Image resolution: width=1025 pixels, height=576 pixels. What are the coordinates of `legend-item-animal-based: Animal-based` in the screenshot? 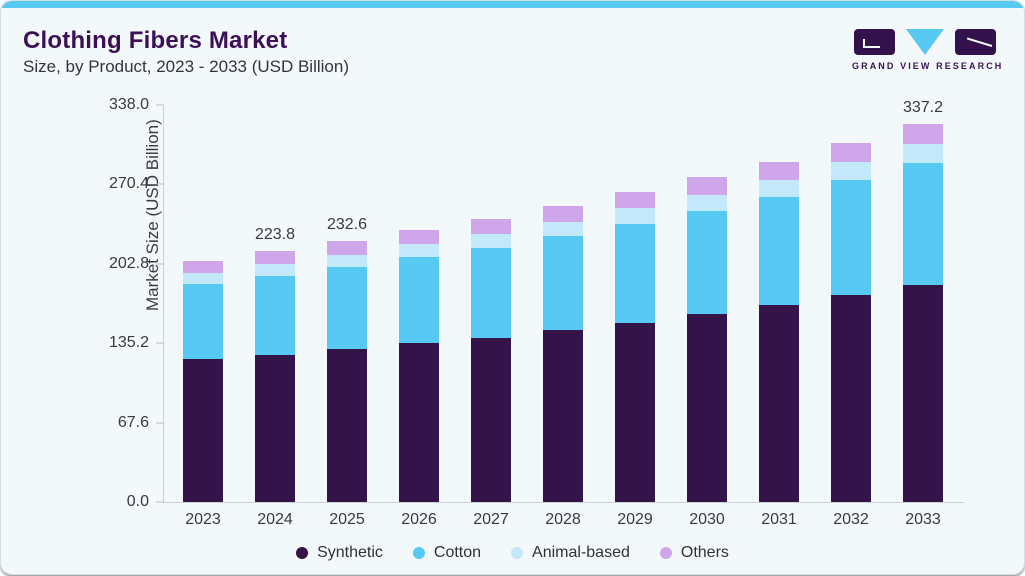 It's located at (570, 553).